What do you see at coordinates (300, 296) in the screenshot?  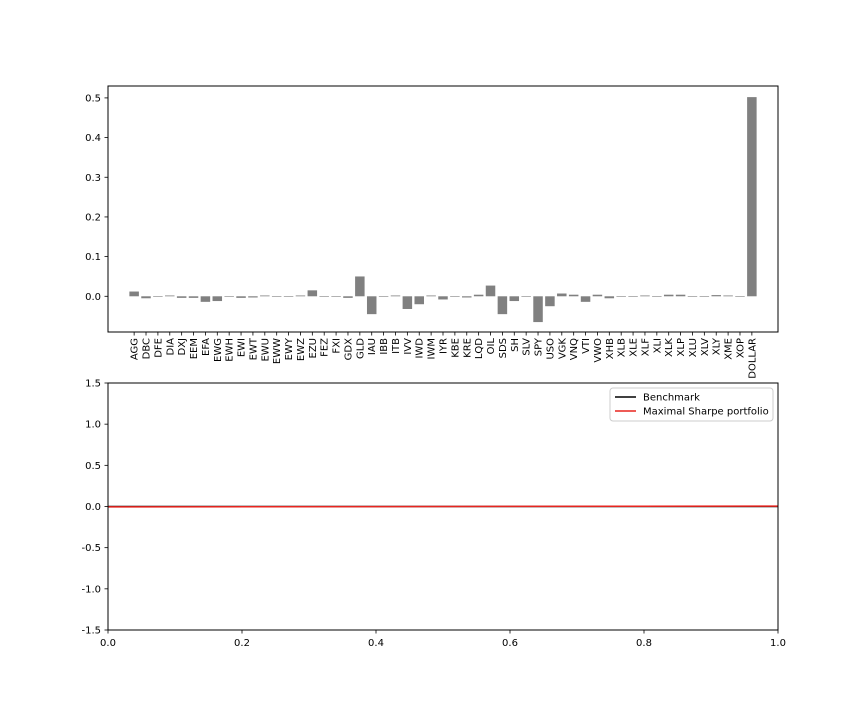 I see `bar-ewz` at bounding box center [300, 296].